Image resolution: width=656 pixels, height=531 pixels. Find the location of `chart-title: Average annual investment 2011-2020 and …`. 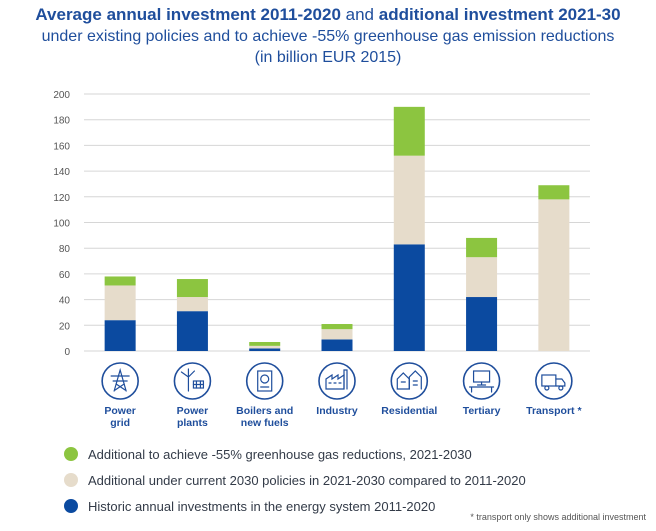

chart-title: Average annual investment 2011-2020 and … is located at coordinates (328, 36).